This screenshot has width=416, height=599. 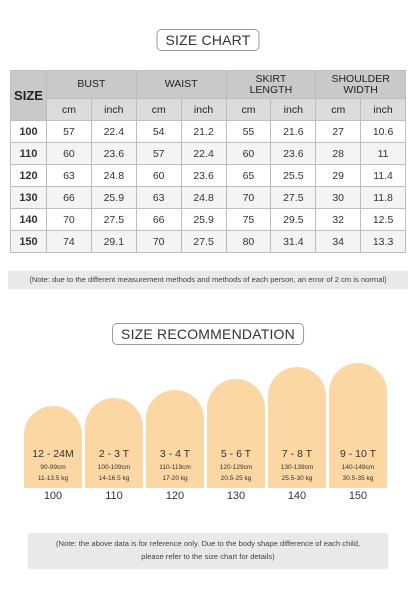 I want to click on shoulder-inch-header: inch, so click(x=383, y=109).